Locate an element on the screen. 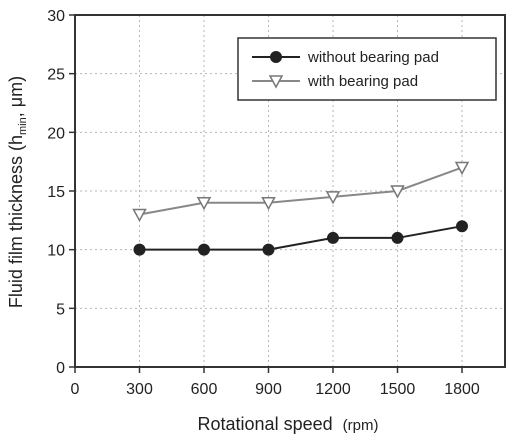 The width and height of the screenshot is (511, 440). x-tick-label: 300 is located at coordinates (139, 389).